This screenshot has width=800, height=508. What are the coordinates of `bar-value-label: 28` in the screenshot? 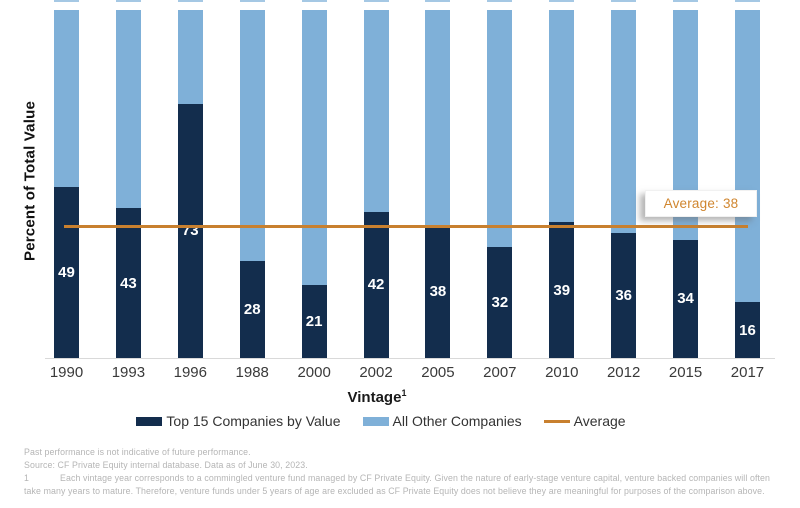 It's located at (252, 309).